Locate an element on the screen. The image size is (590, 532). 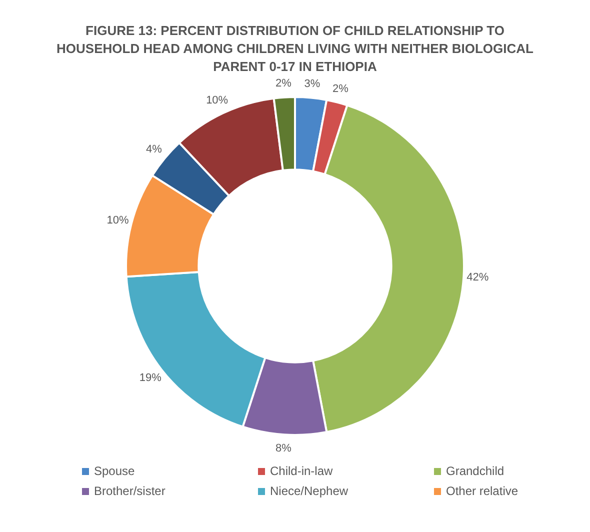
legend-label: Other relative is located at coordinates (482, 491).